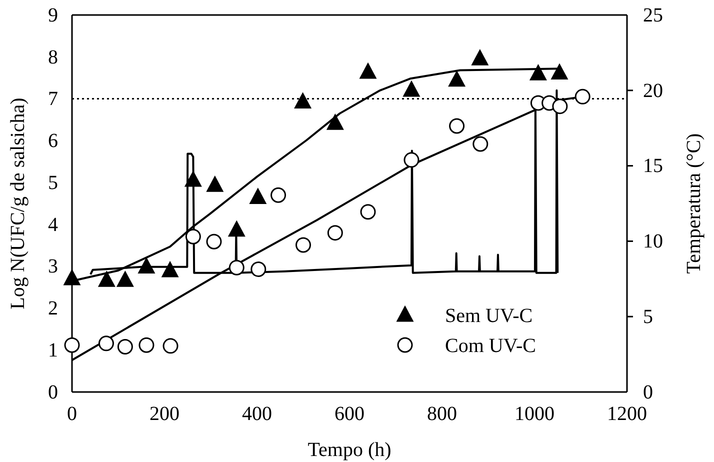 Image resolution: width=714 pixels, height=462 pixels. Describe the element at coordinates (165, 414) in the screenshot. I see `x-tick-label: 200` at that location.